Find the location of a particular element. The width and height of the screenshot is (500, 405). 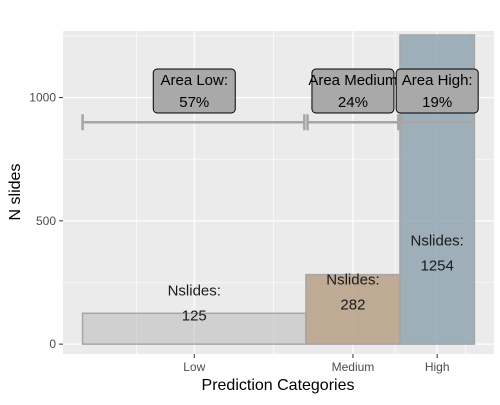

area-label-value-1: 24% is located at coordinates (353, 102).